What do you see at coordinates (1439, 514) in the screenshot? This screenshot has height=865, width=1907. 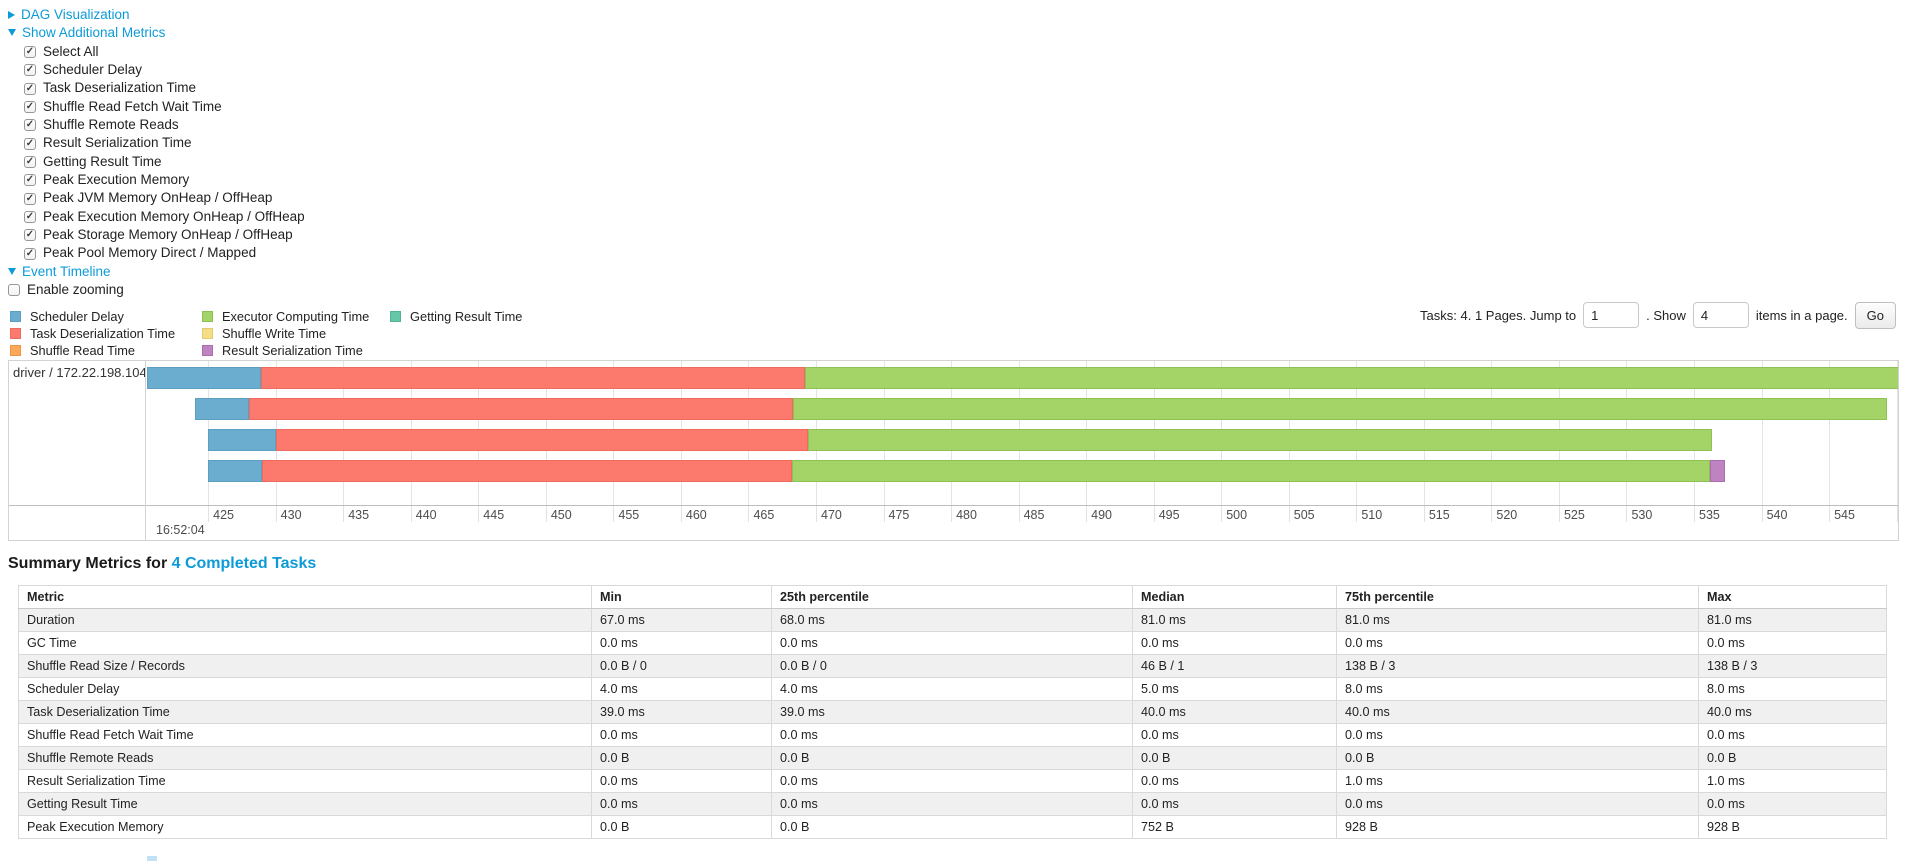 I see `axis-tick-label: 515` at bounding box center [1439, 514].